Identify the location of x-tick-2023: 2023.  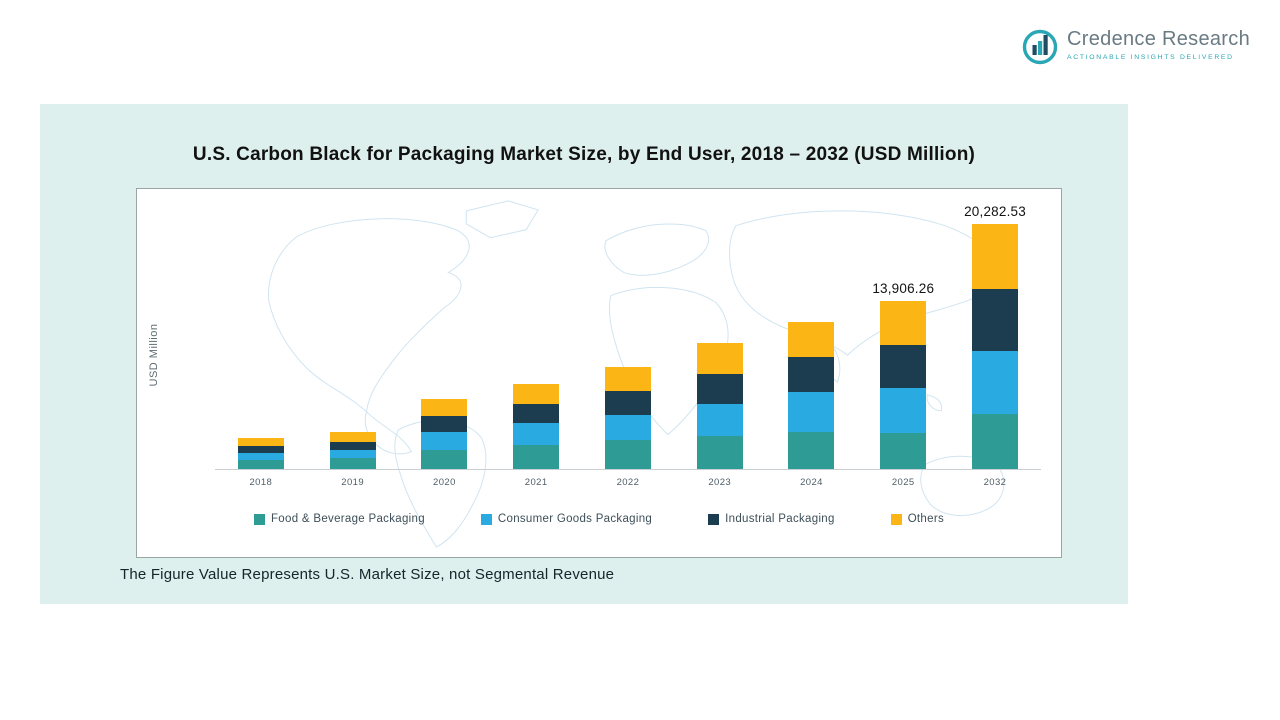
(720, 482).